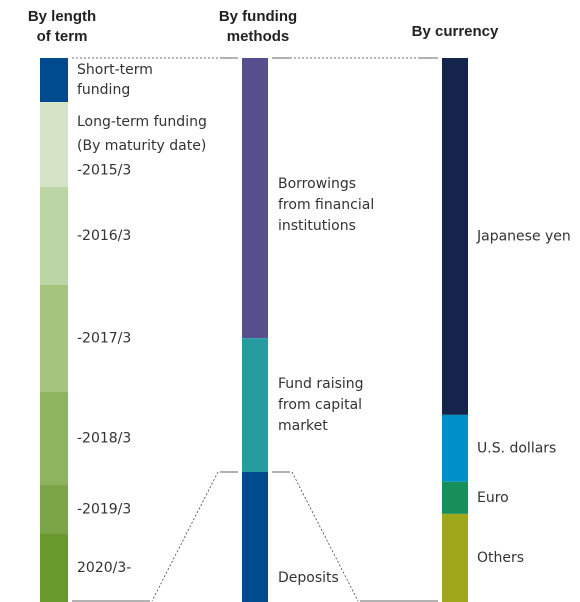 This screenshot has height=602, width=580. I want to click on column-title: By length, so click(62, 16).